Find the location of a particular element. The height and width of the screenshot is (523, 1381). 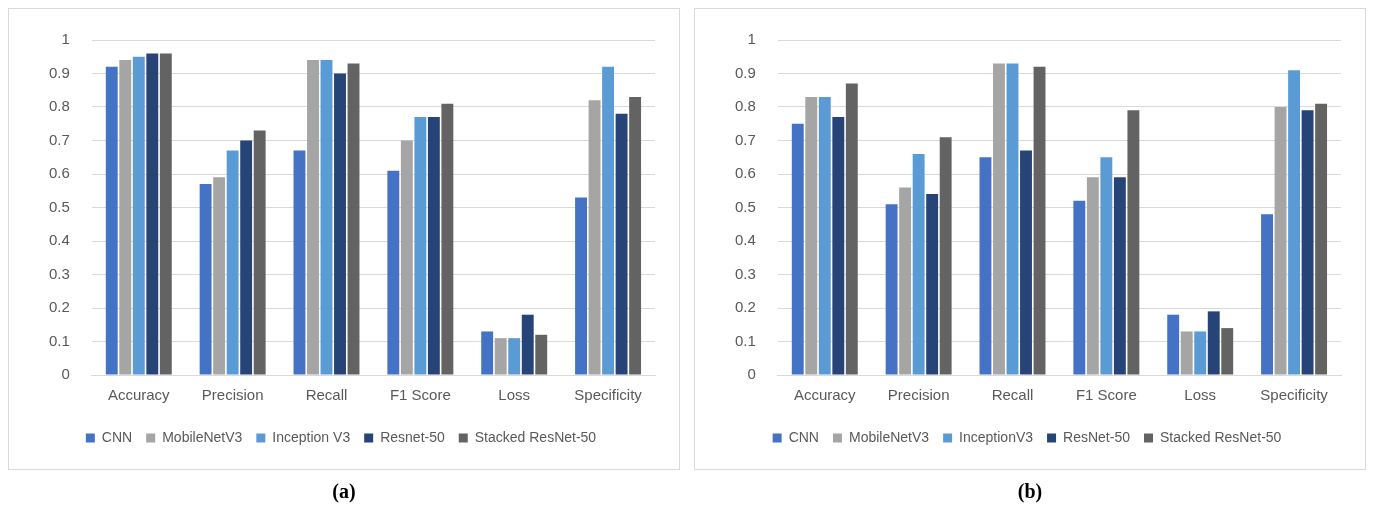

legend-label: Inception V3 is located at coordinates (311, 436).